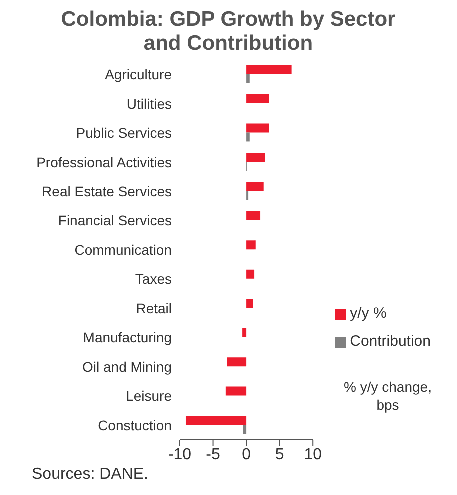 Image resolution: width=457 pixels, height=495 pixels. What do you see at coordinates (115, 220) in the screenshot?
I see `y-tick-label: Financial Services` at bounding box center [115, 220].